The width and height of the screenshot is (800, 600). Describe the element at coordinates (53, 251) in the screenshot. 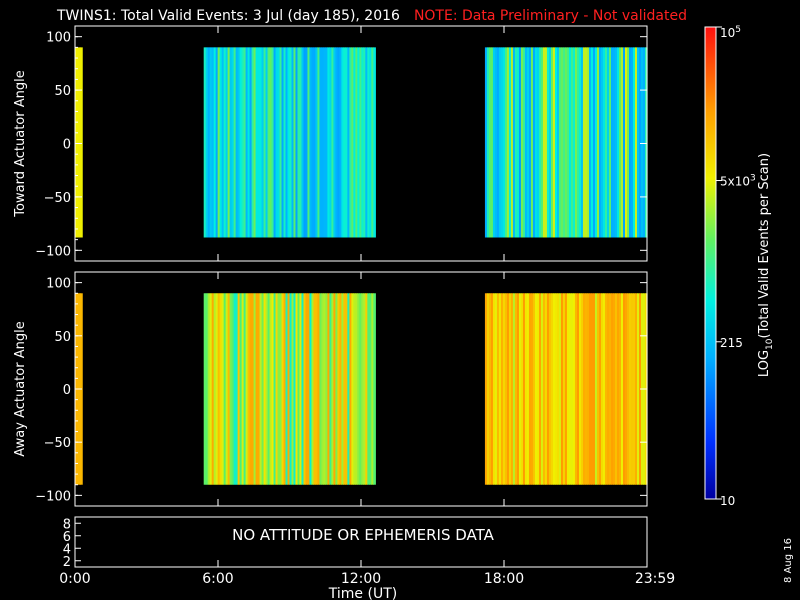

I see `toward-ytick-label: −100` at that location.